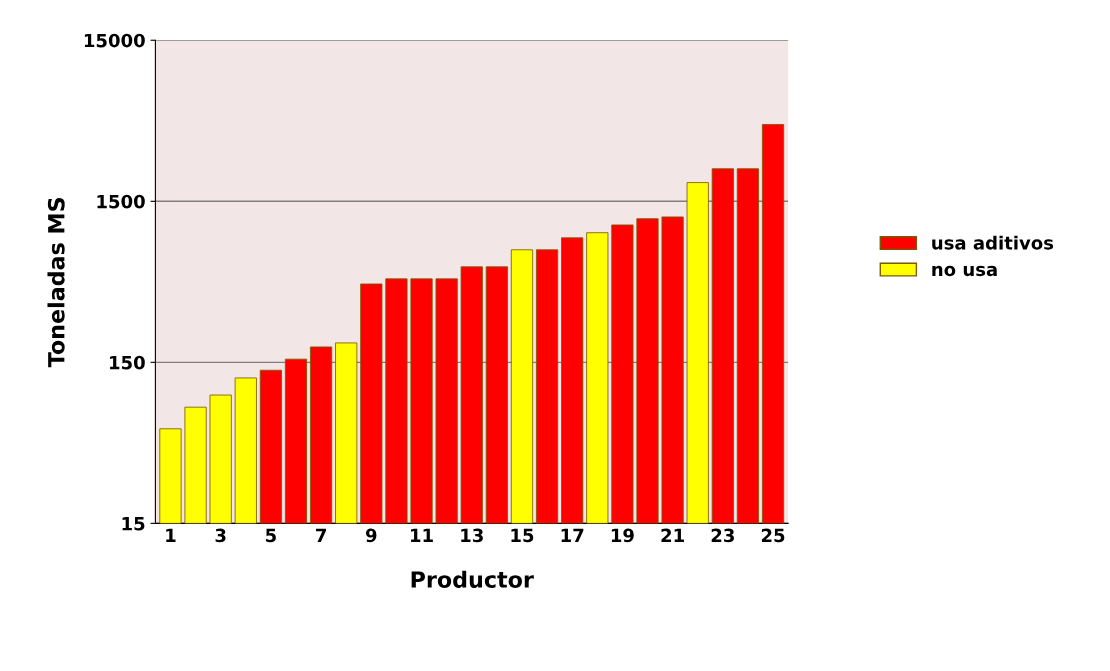 The height and width of the screenshot is (671, 1110). Describe the element at coordinates (371, 535) in the screenshot. I see `x-tick-label: 9` at that location.